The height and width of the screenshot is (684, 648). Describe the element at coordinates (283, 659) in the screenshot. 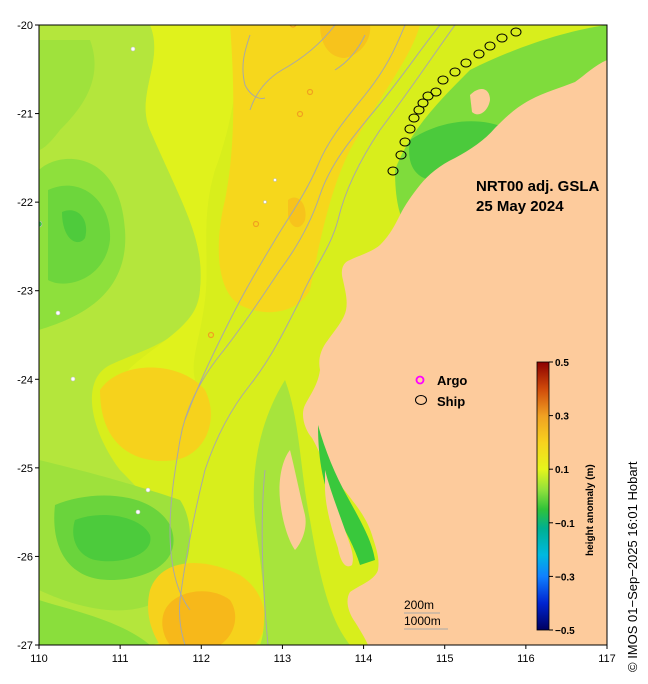

I see `x-tick-label: 113` at that location.